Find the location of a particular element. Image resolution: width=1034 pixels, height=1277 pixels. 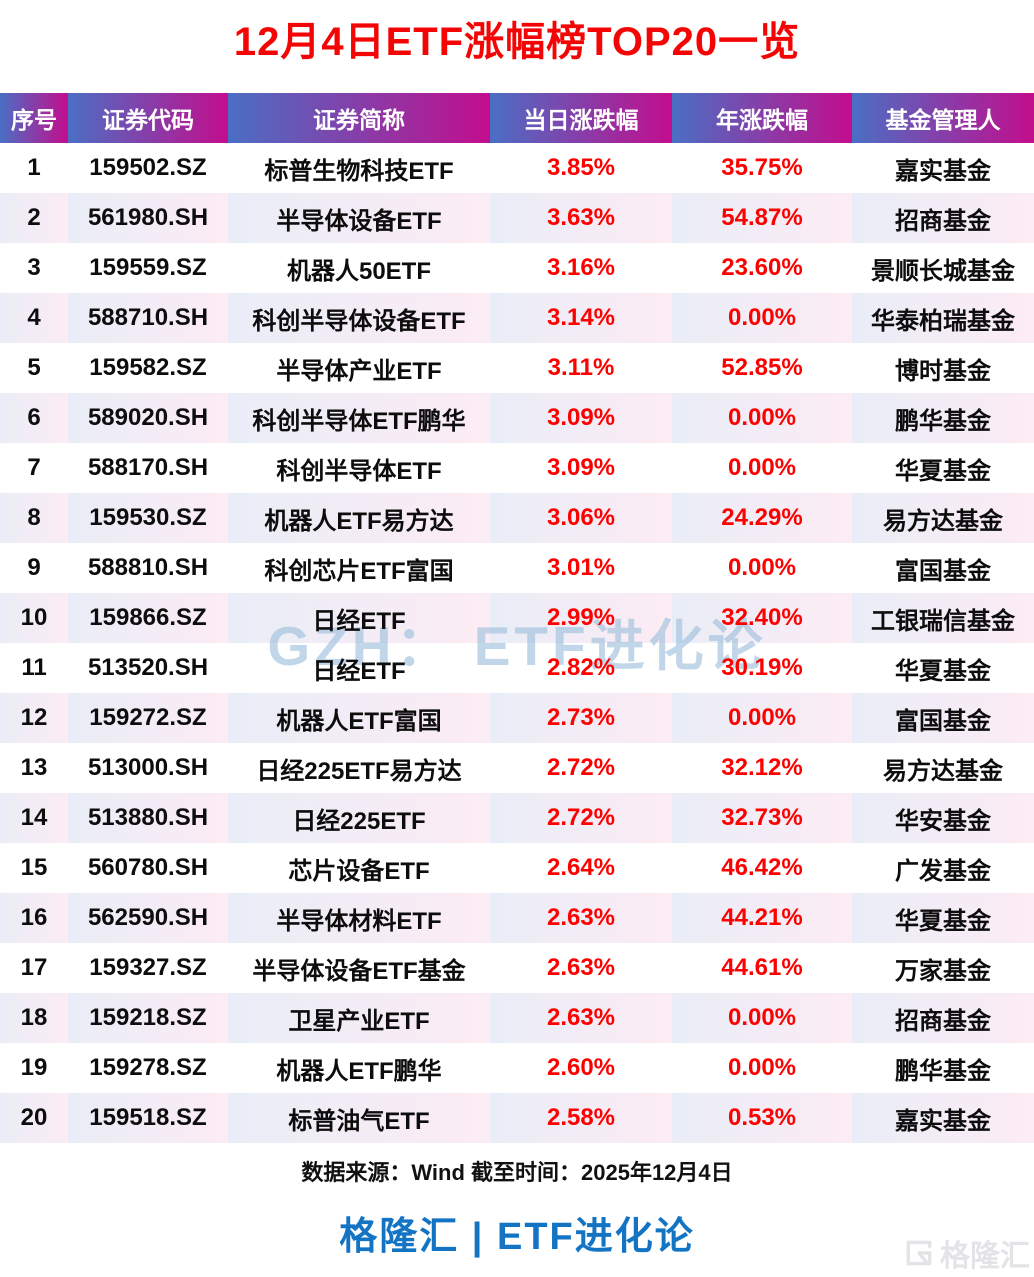

cell-manager-text: 易方达基金 is located at coordinates (943, 521).